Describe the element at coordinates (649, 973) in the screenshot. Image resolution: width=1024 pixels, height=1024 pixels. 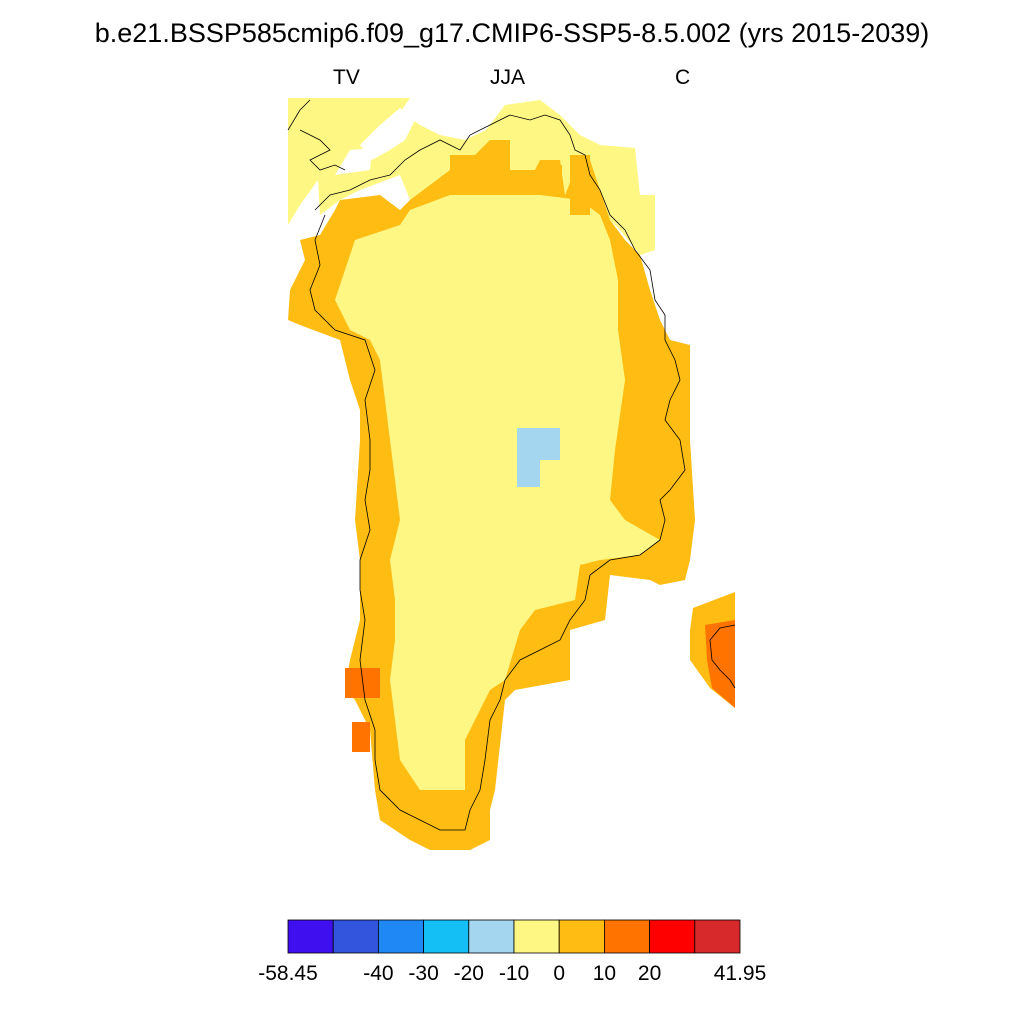
I see `colorbar-tick-label: 20` at that location.